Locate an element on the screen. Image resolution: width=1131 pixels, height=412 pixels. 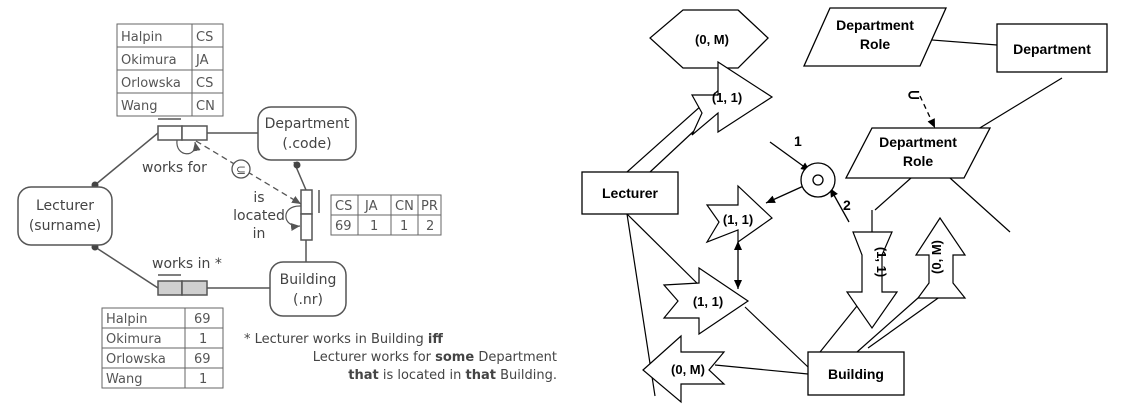
building-entity: Building (.nr) is located at coordinates (308, 289).